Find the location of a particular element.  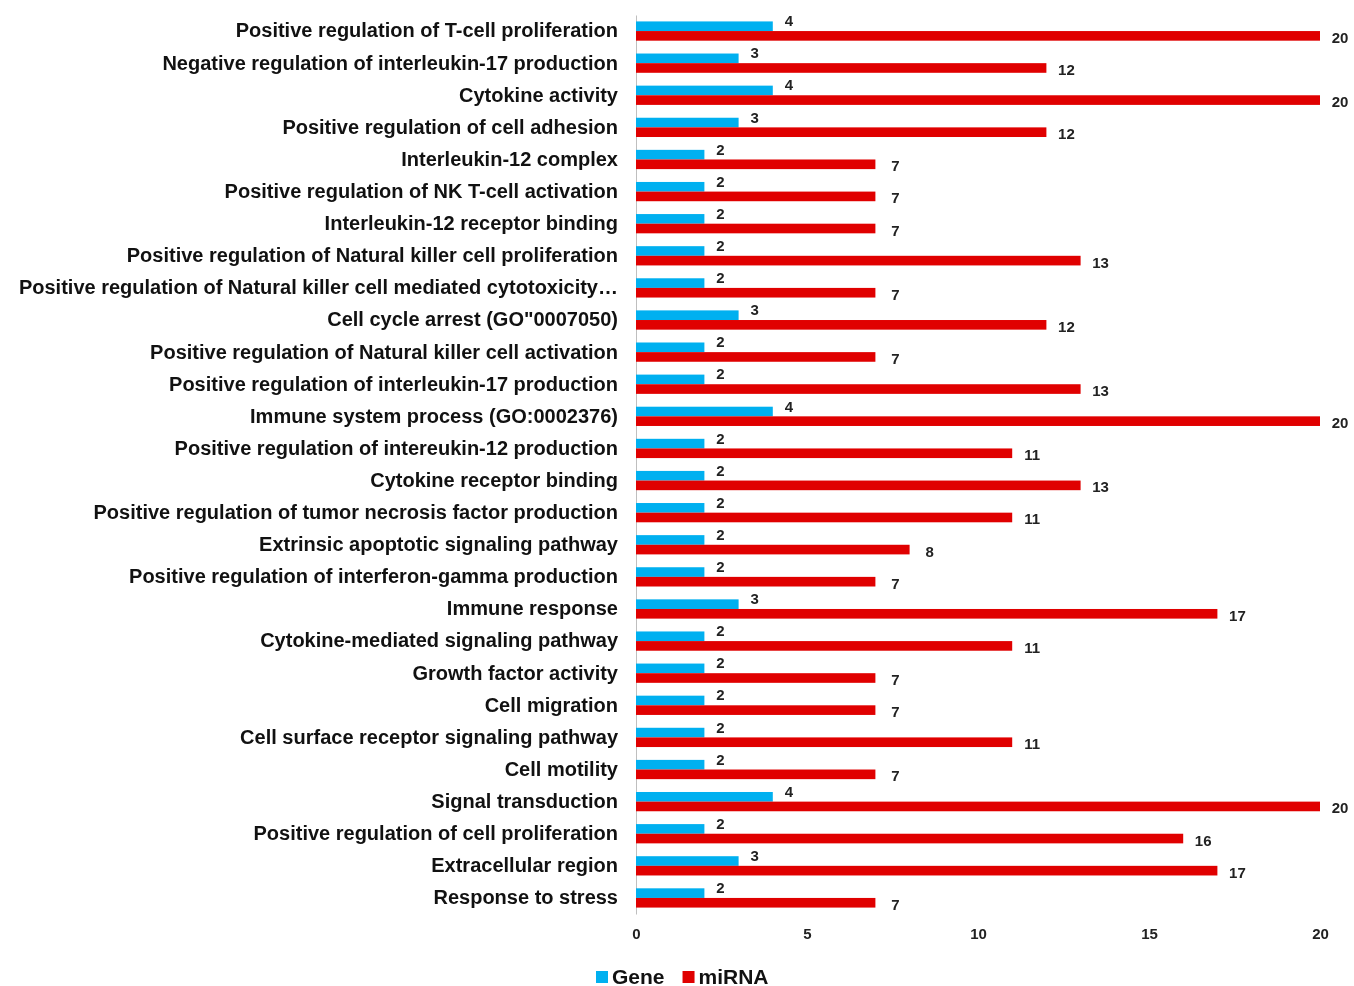

y-tick-label: Growth factor activity is located at coordinates (515, 672).